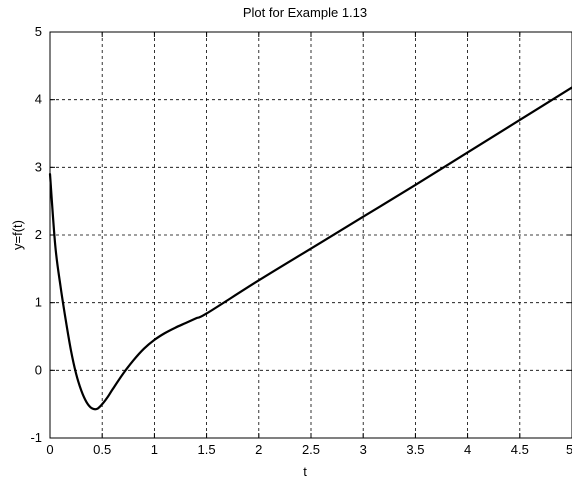 Image resolution: width=572 pixels, height=481 pixels. Describe the element at coordinates (258, 449) in the screenshot. I see `x-tick-label: 2` at that location.